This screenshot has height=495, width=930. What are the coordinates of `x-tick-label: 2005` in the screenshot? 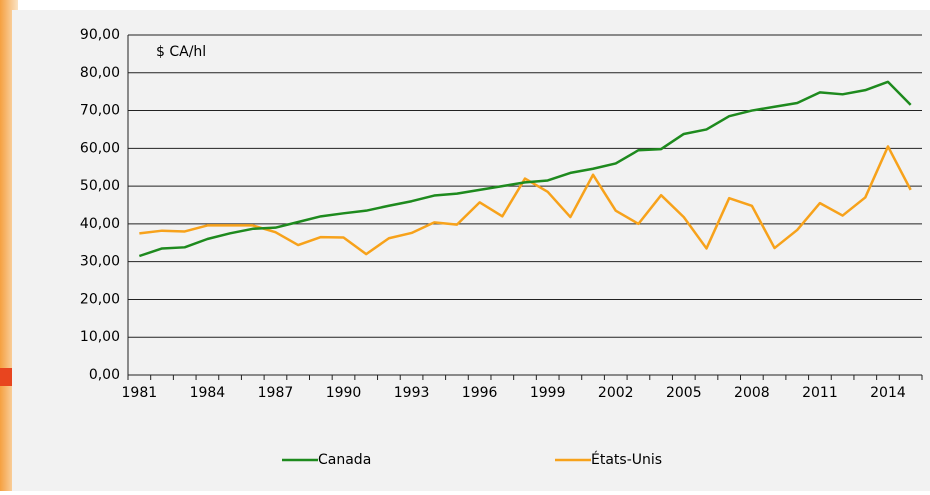 It's located at (684, 393).